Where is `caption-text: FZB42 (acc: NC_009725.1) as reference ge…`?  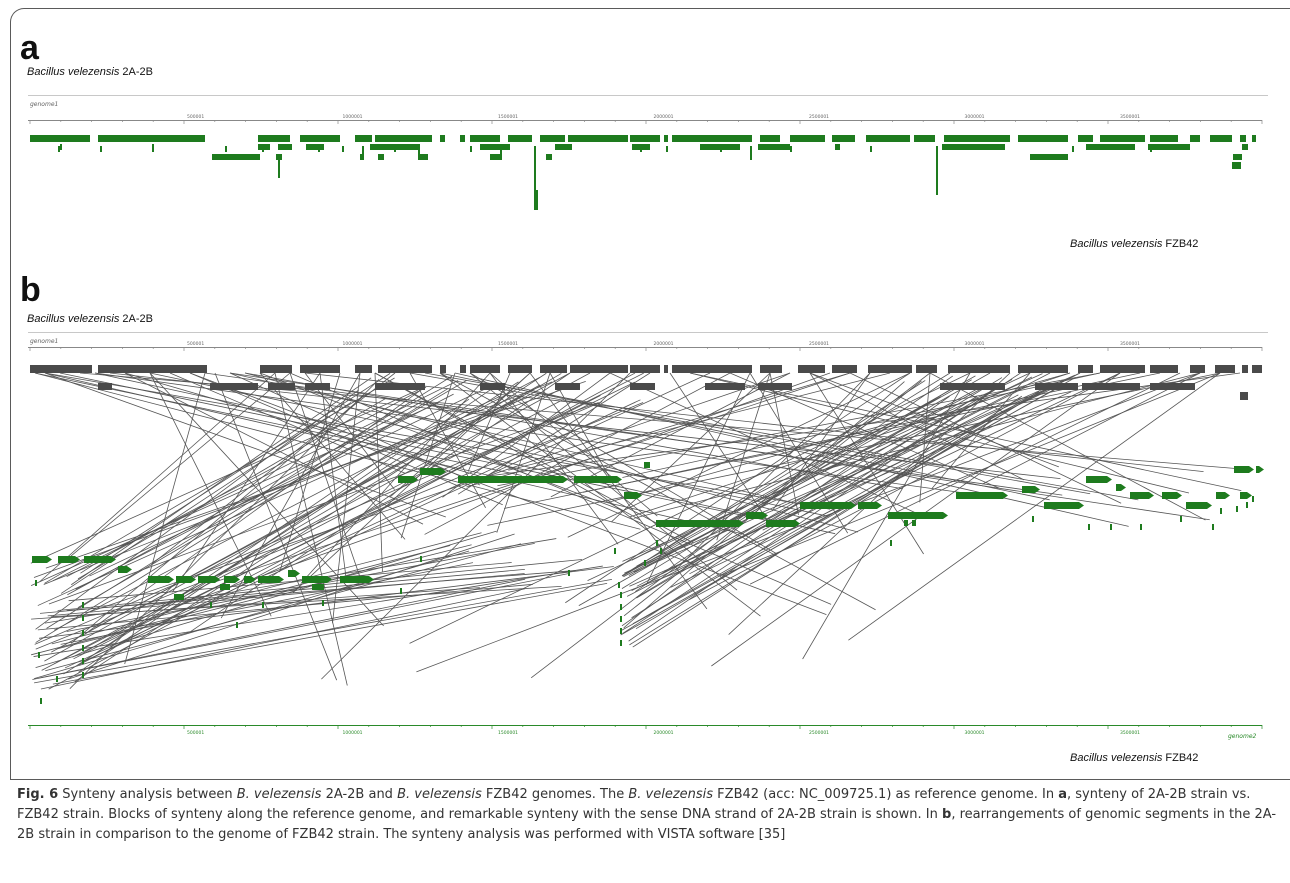
caption-text: FZB42 (acc: NC_009725.1) as reference ge… is located at coordinates (885, 794).